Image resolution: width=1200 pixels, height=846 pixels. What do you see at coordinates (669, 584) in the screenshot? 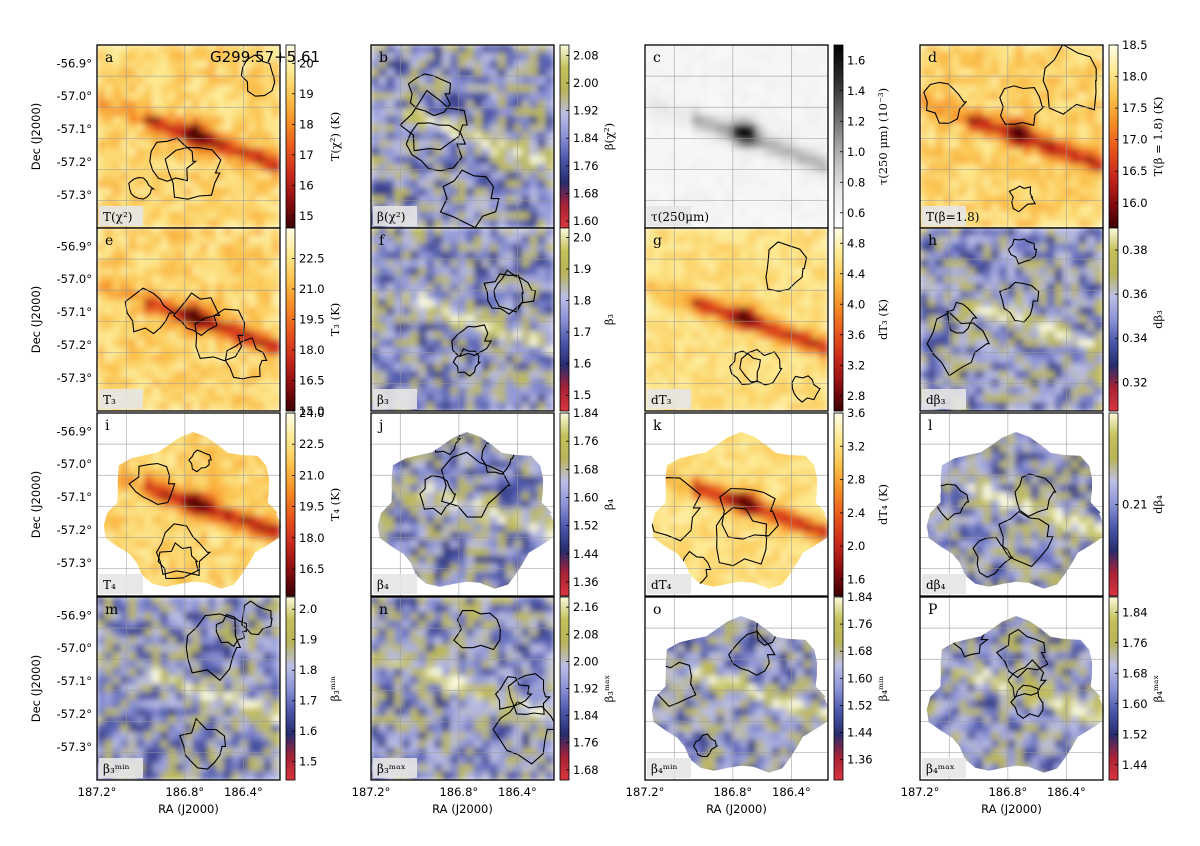
I see `corner-label: dT₄` at bounding box center [669, 584].